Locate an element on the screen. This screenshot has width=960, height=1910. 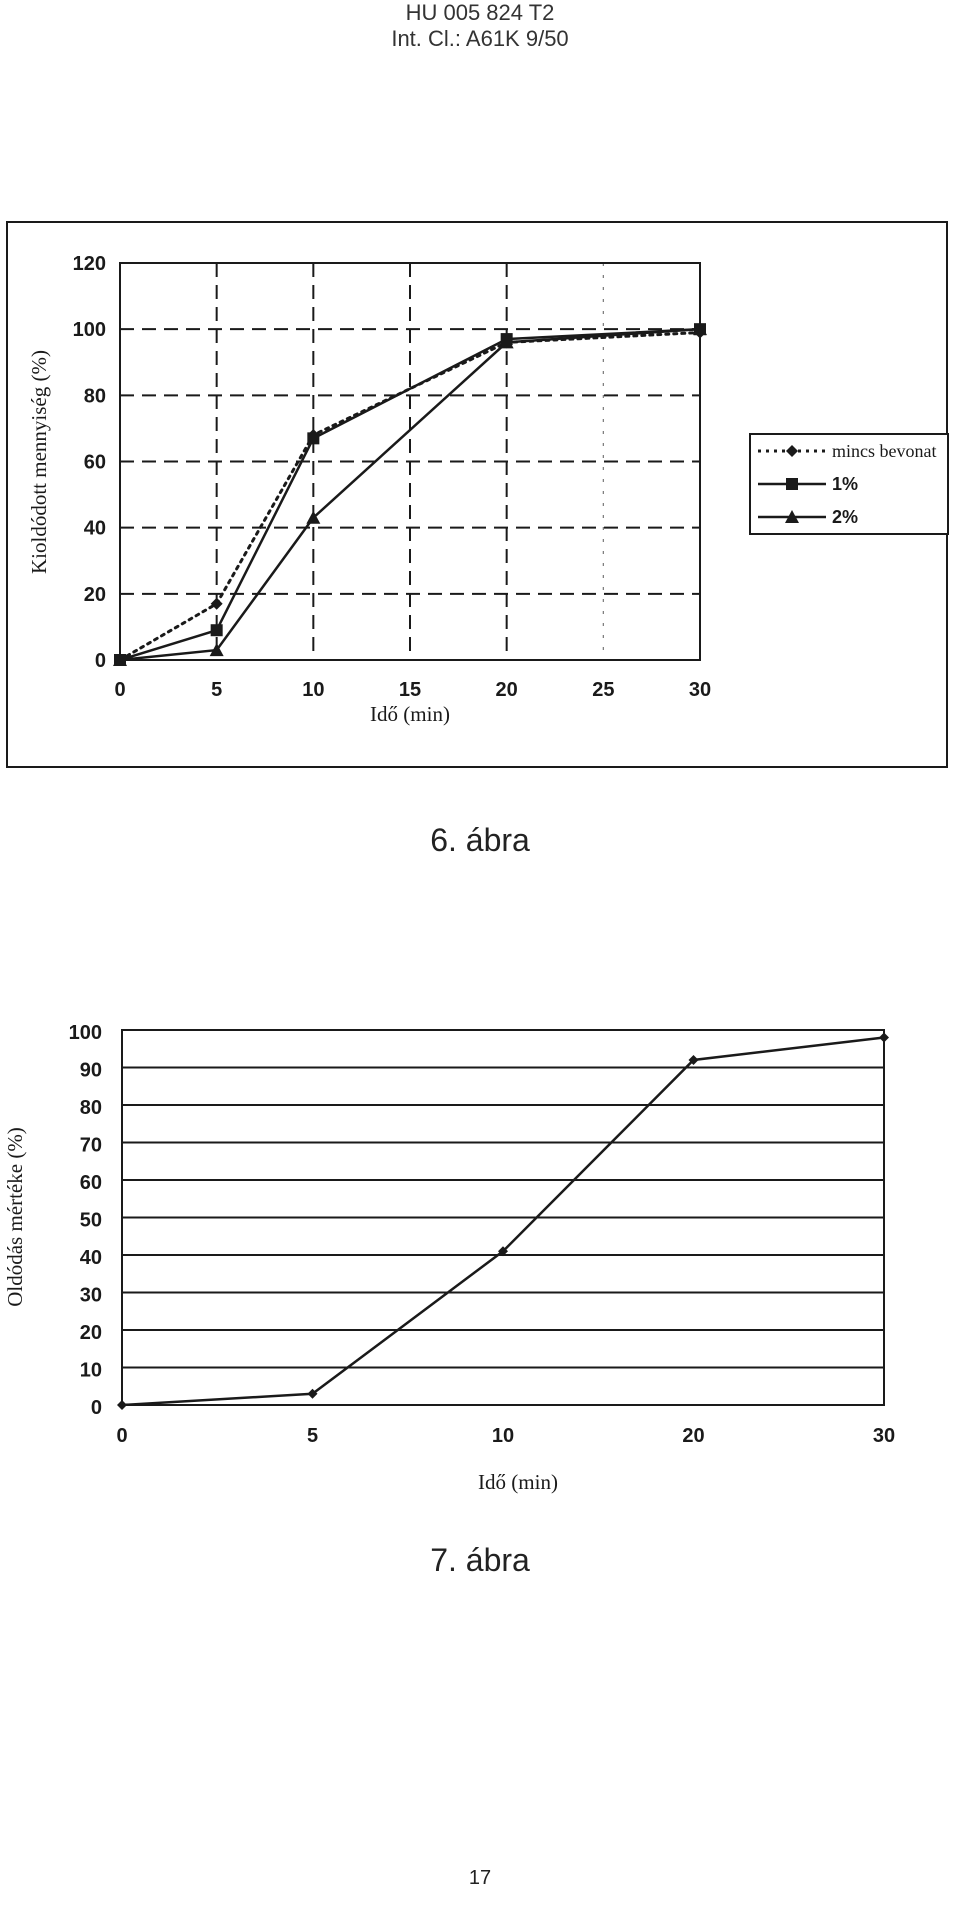
figure-6-caption: 6. ábra is located at coordinates (480, 840).